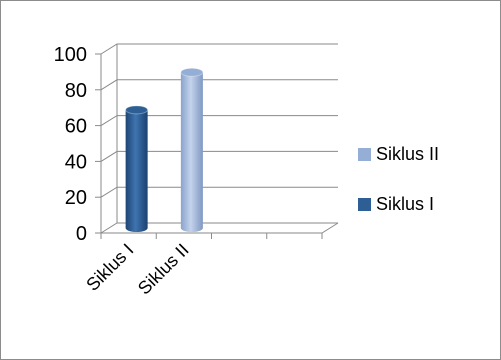 Image resolution: width=501 pixels, height=360 pixels. What do you see at coordinates (81, 234) in the screenshot?
I see `y-tick-label: 0` at bounding box center [81, 234].